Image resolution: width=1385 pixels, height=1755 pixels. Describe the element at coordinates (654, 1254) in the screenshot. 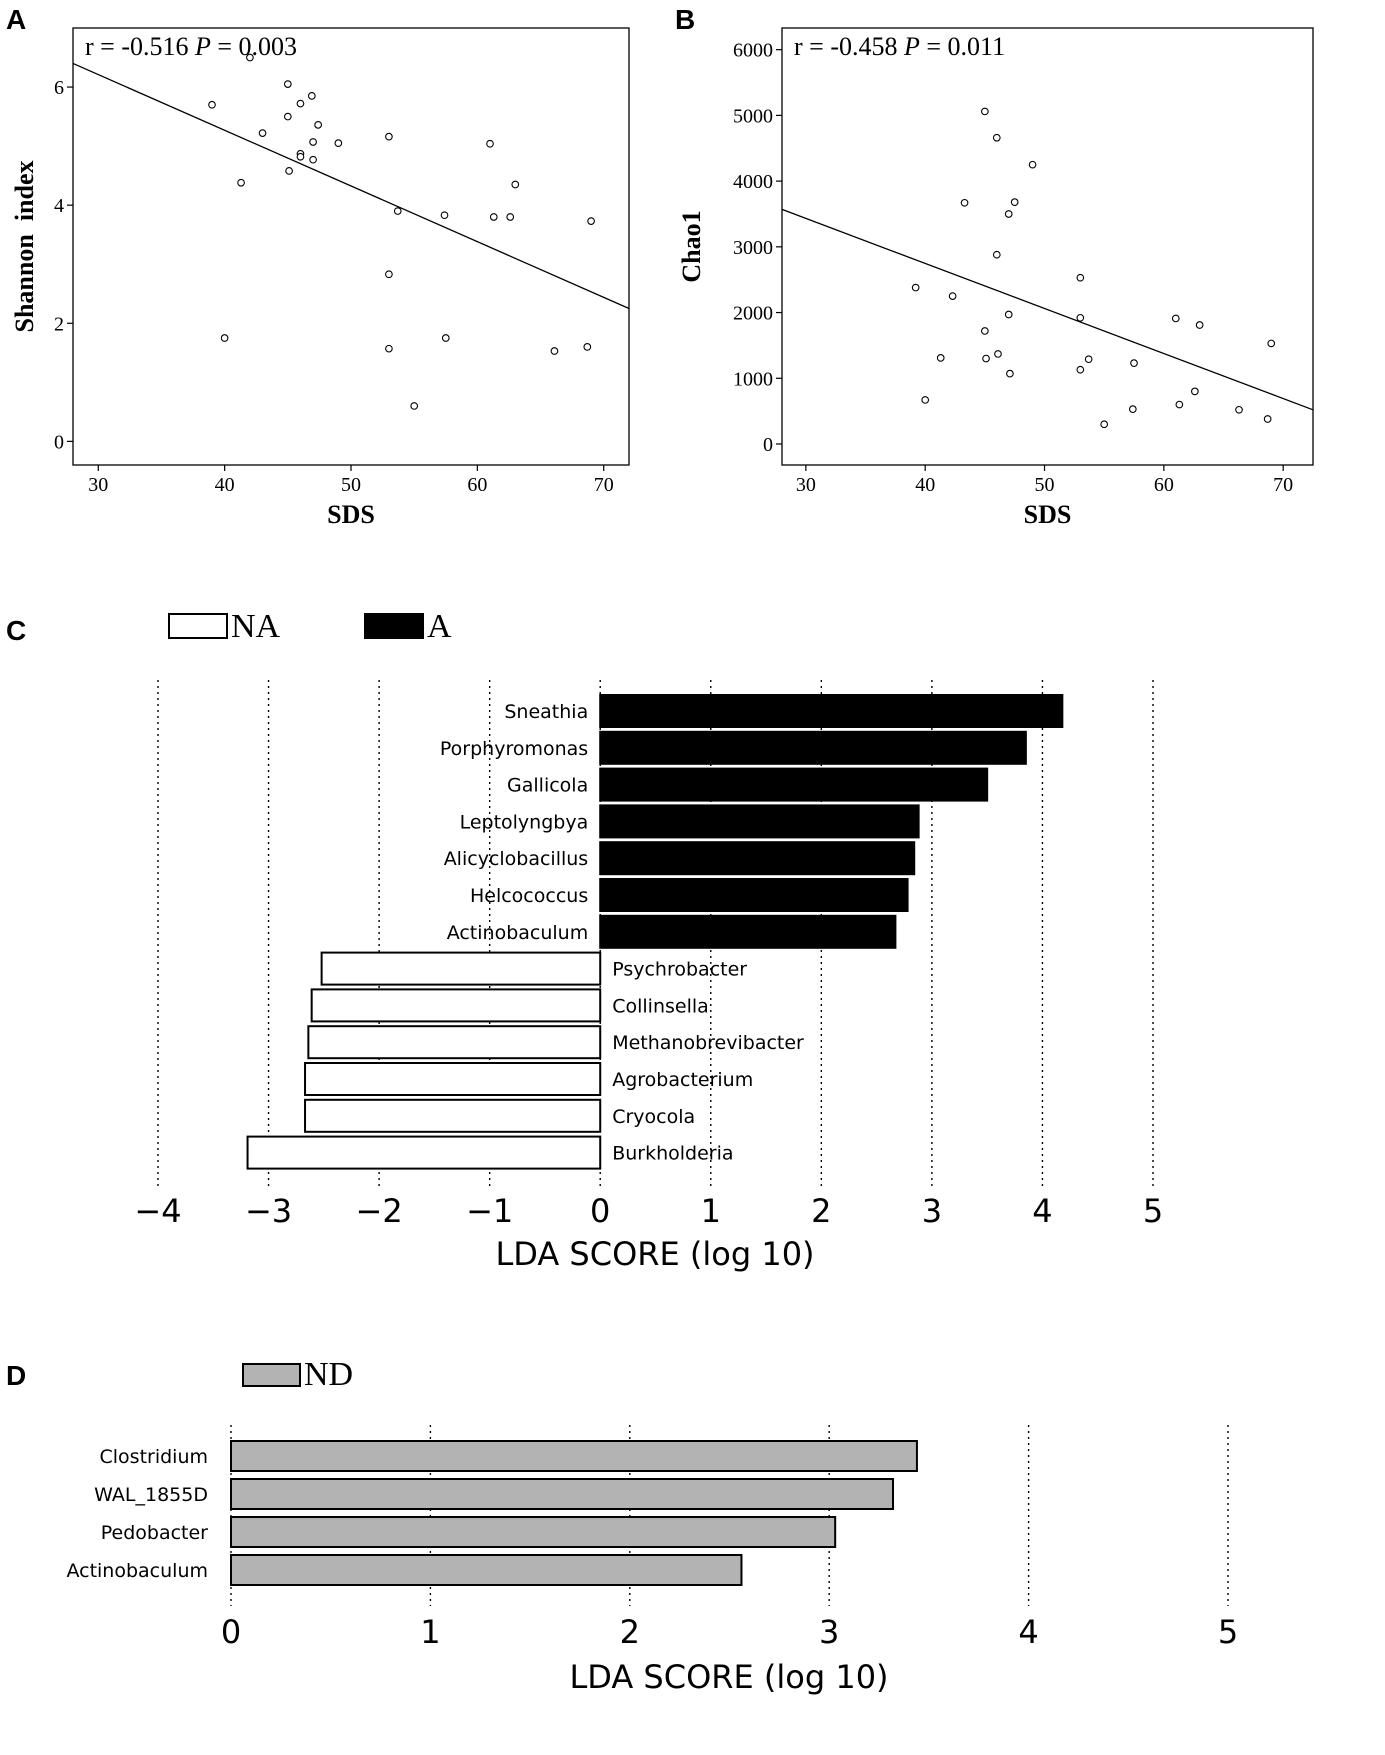

I see `x-axis-label: LDA SCORE (log 10)` at that location.